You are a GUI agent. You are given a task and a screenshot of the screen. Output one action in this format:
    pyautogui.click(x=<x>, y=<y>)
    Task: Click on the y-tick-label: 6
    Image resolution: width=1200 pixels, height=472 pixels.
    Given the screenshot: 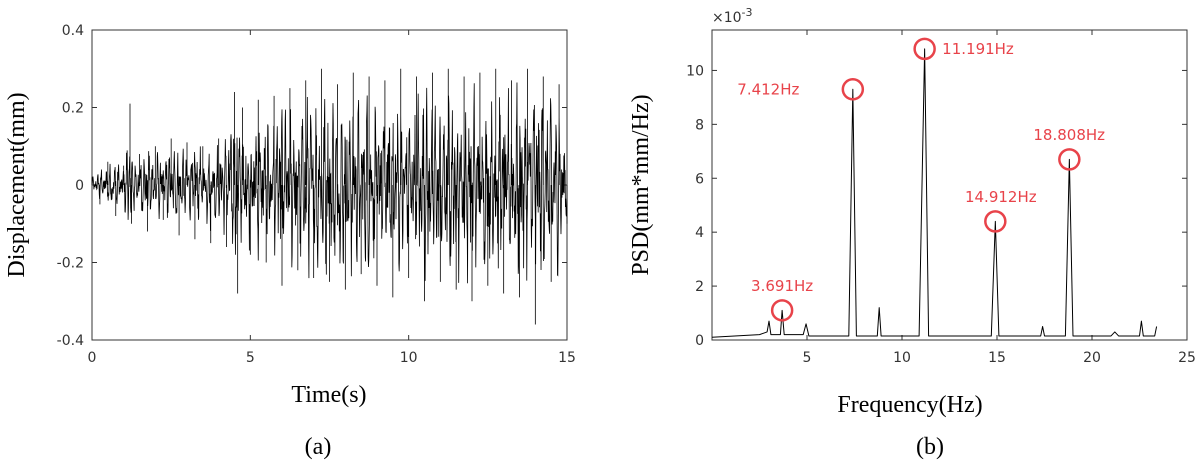 What is the action you would take?
    pyautogui.click(x=699, y=179)
    